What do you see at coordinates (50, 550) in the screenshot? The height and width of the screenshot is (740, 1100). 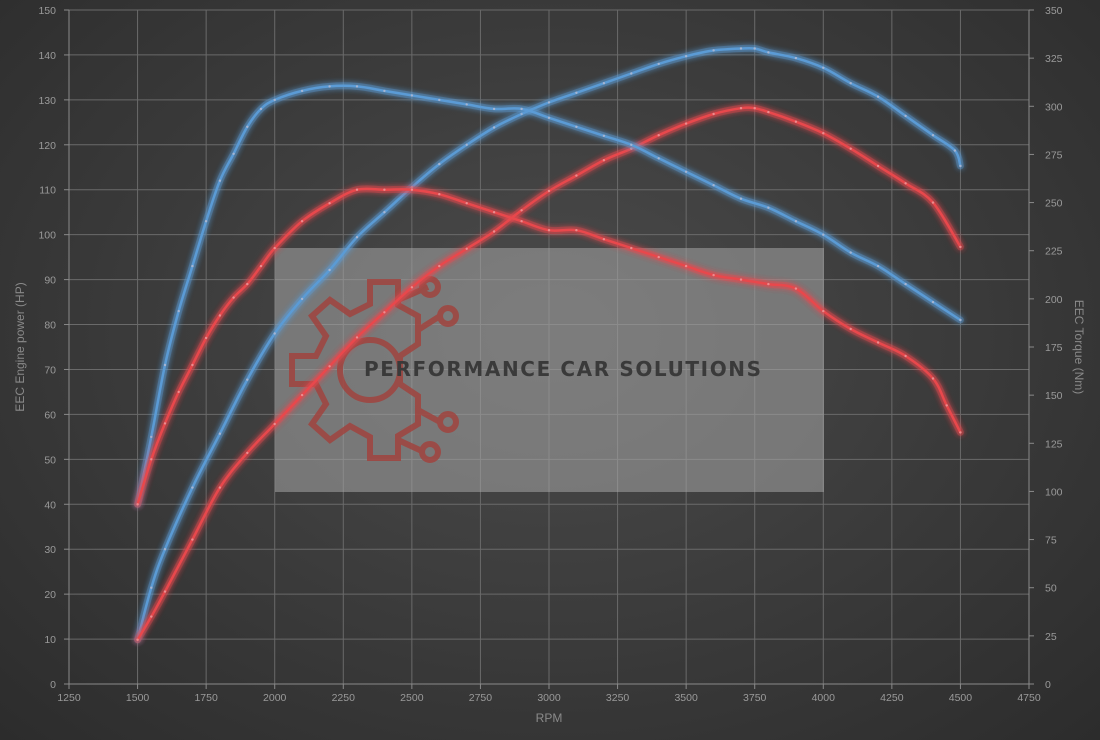 I see `y-left-tick-label: 30` at bounding box center [50, 550].